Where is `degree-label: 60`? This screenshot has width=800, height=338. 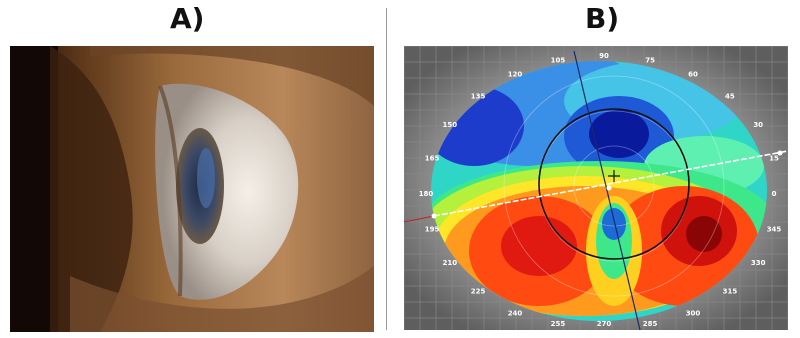
degree-label: 60 is located at coordinates (693, 75).